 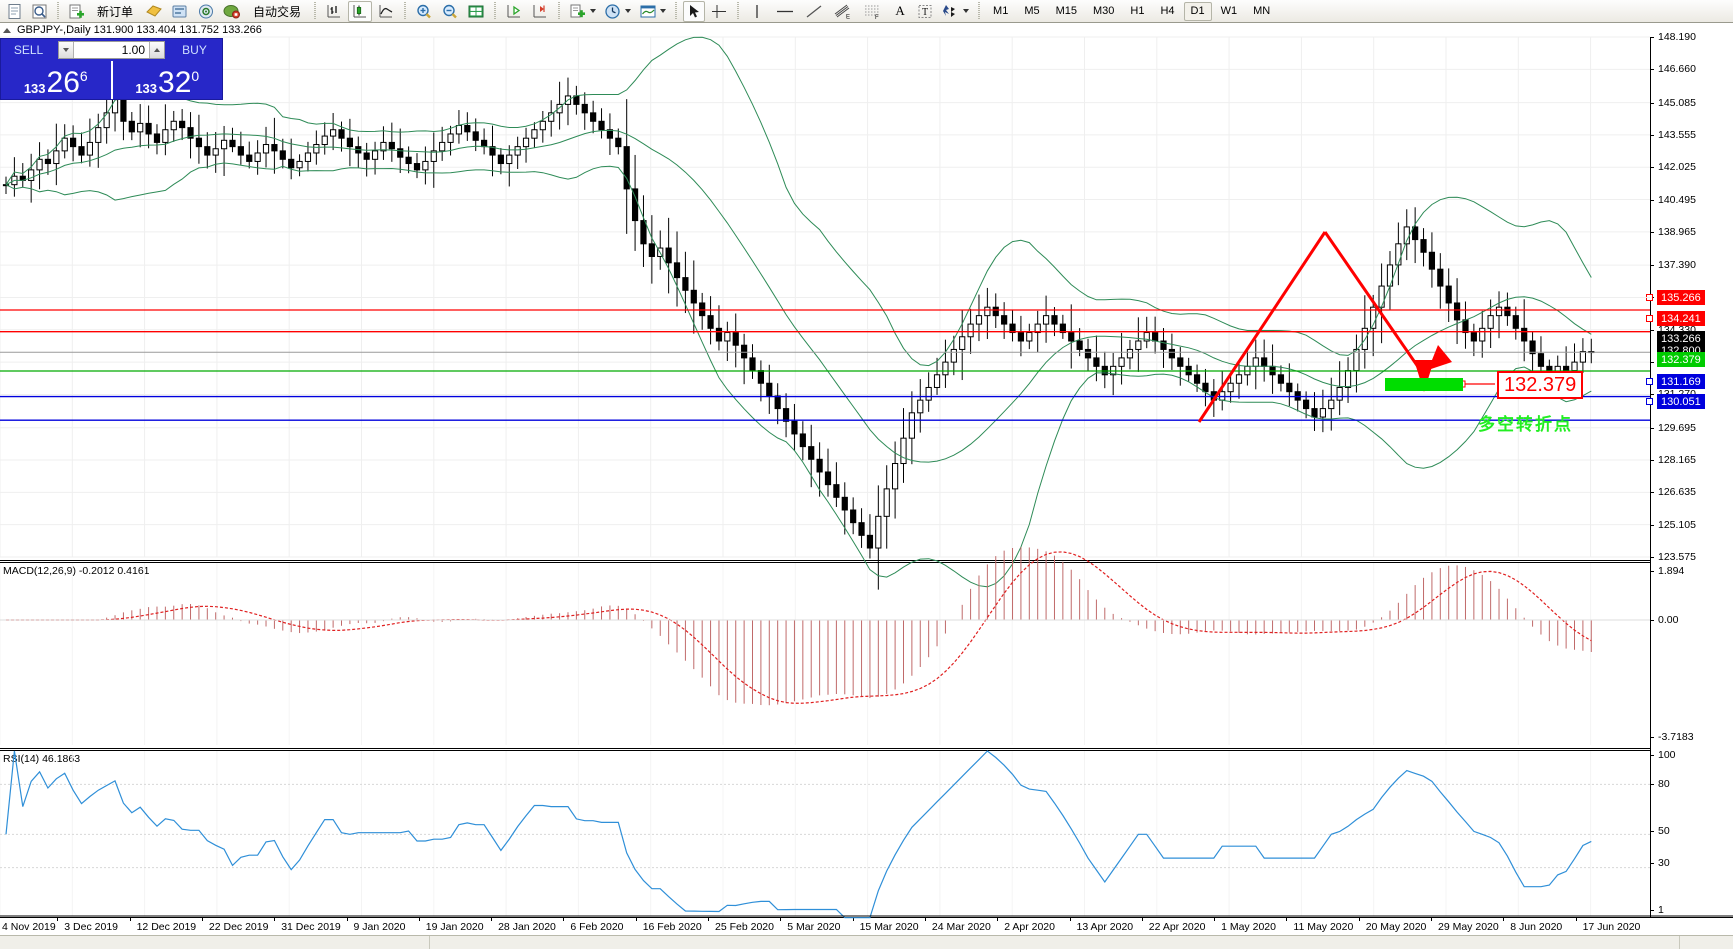 I want to click on rsi-axis-tick: 30, so click(x=1660, y=863).